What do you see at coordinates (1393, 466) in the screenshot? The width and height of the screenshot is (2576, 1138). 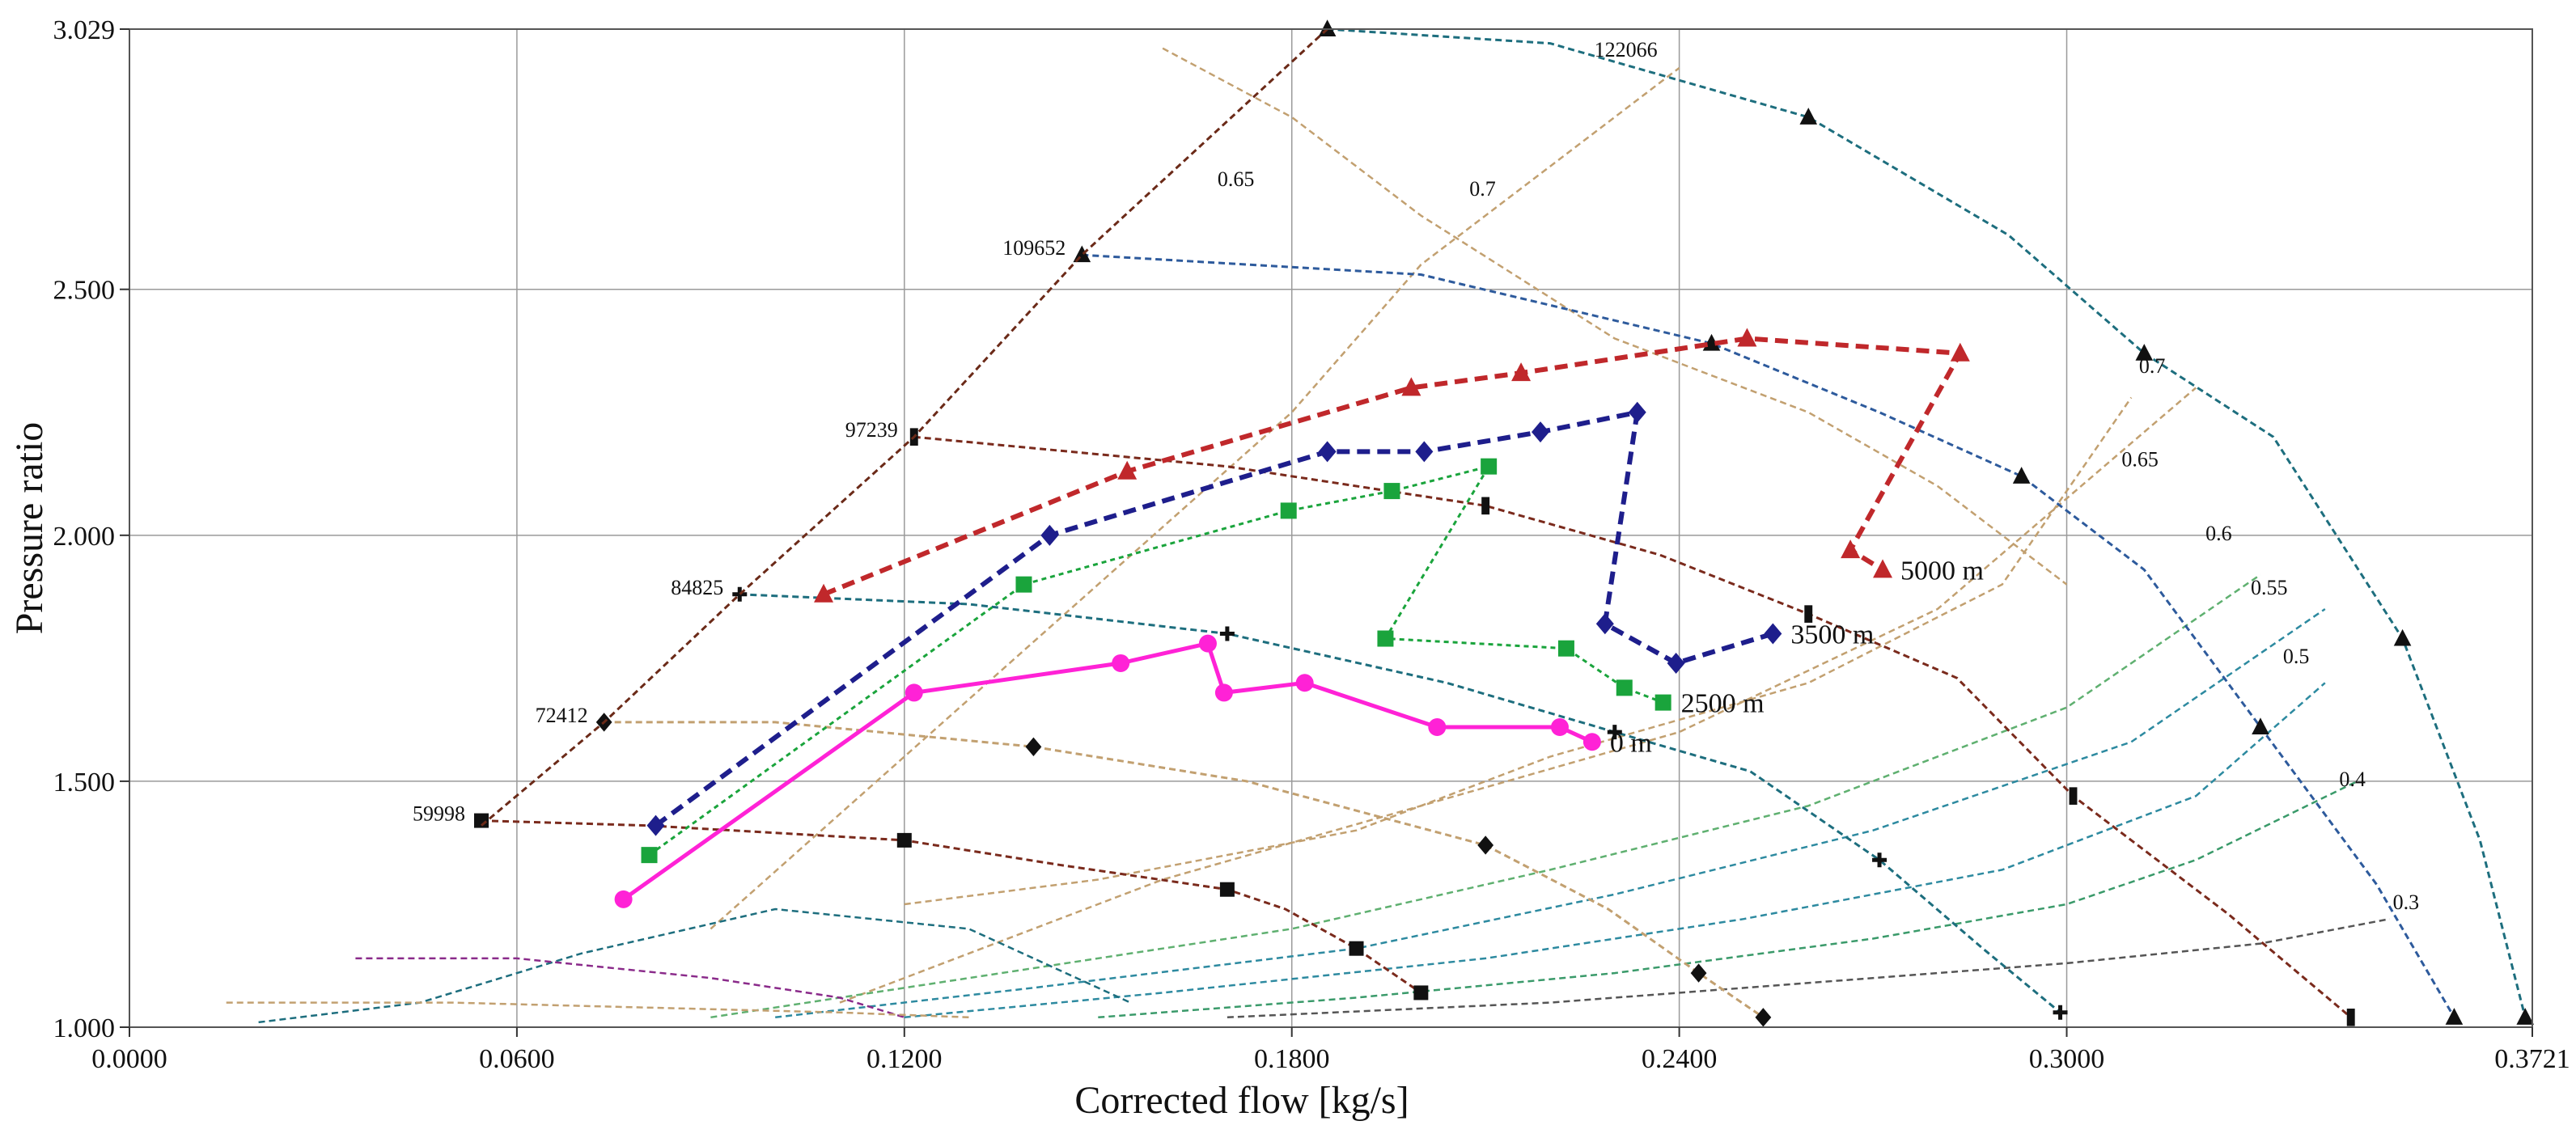 I see `operating-line-5000m` at bounding box center [1393, 466].